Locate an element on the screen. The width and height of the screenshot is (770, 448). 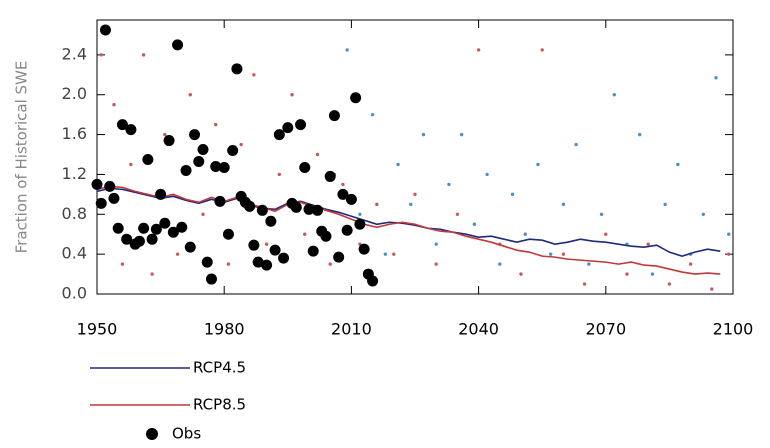
y-tick-label: 2.4 is located at coordinates (74, 53).